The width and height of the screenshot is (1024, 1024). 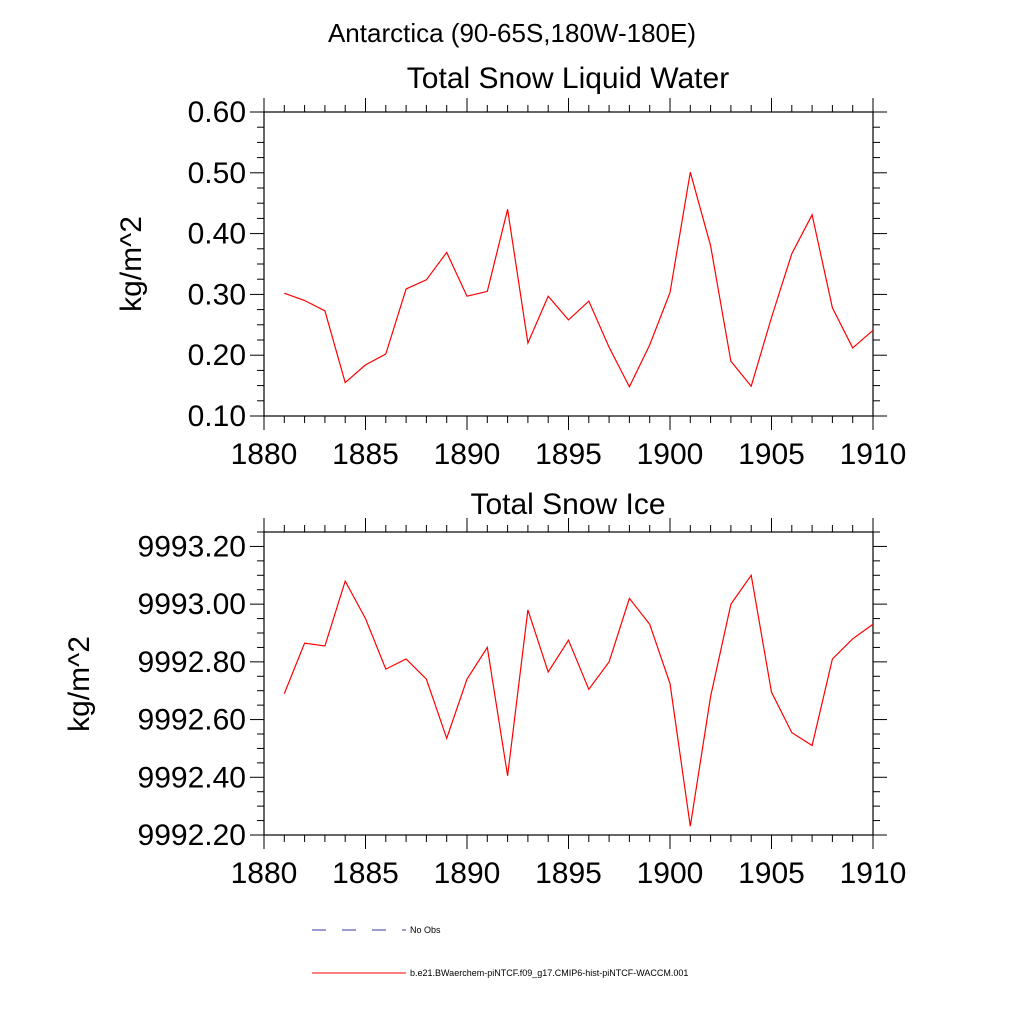 I want to click on y-tick-label: 9992.40, so click(x=192, y=777).